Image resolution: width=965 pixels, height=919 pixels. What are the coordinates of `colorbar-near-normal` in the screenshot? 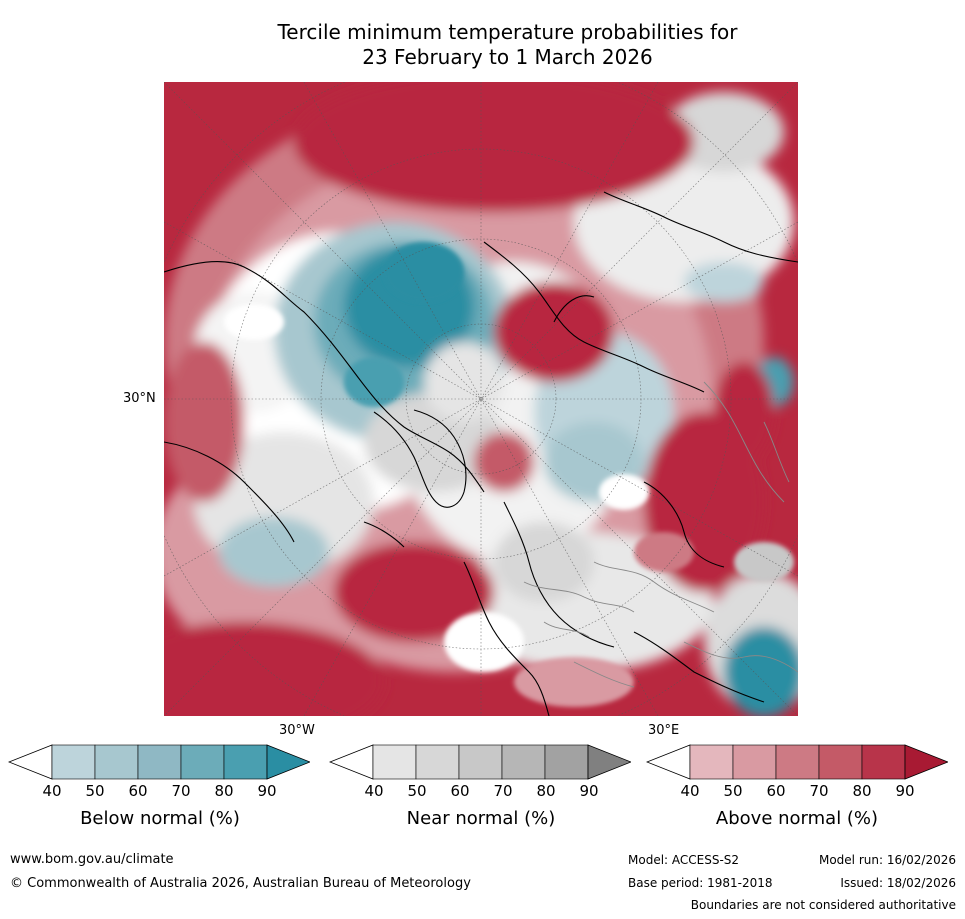 It's located at (480, 762).